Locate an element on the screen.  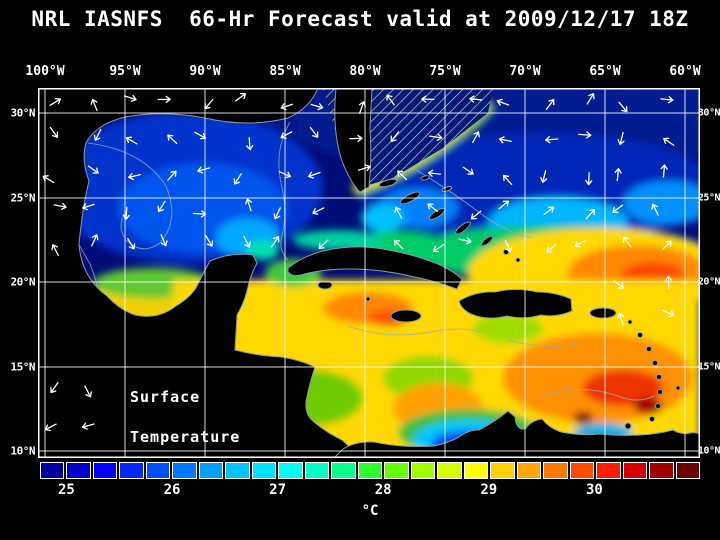
lat-tick-label-right: 10°N is located at coordinates (708, 451).